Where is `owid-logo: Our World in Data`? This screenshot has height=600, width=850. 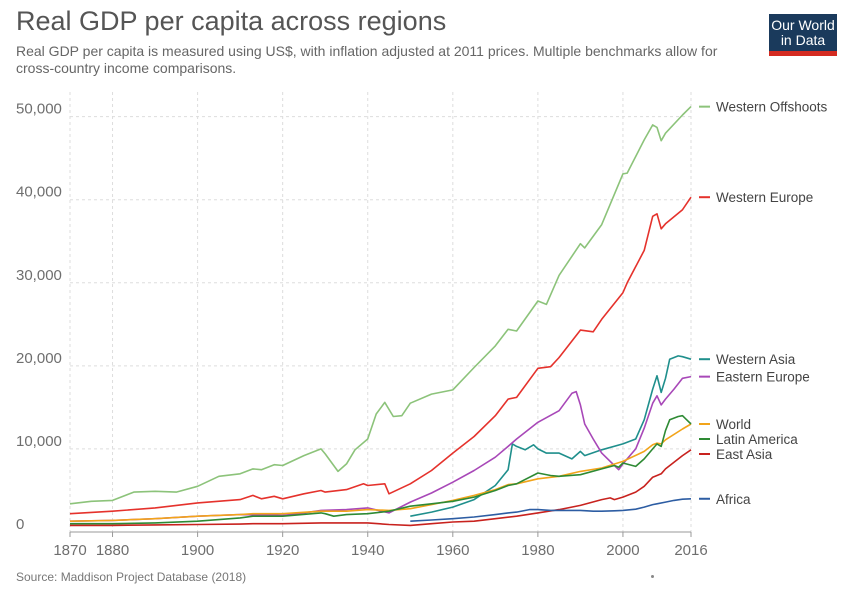
owid-logo: Our World in Data is located at coordinates (803, 35).